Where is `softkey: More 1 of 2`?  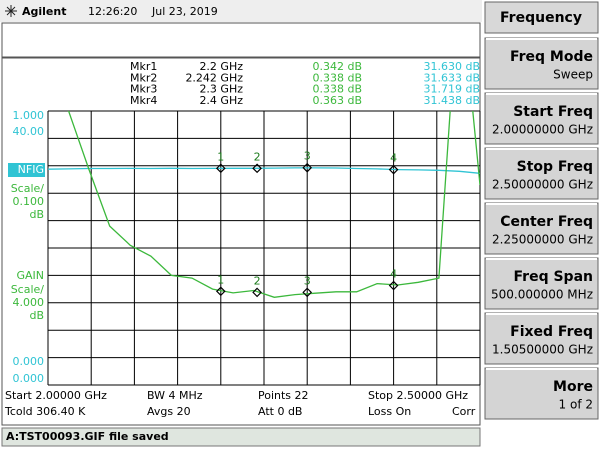
softkey: More 1 of 2 is located at coordinates (541, 393).